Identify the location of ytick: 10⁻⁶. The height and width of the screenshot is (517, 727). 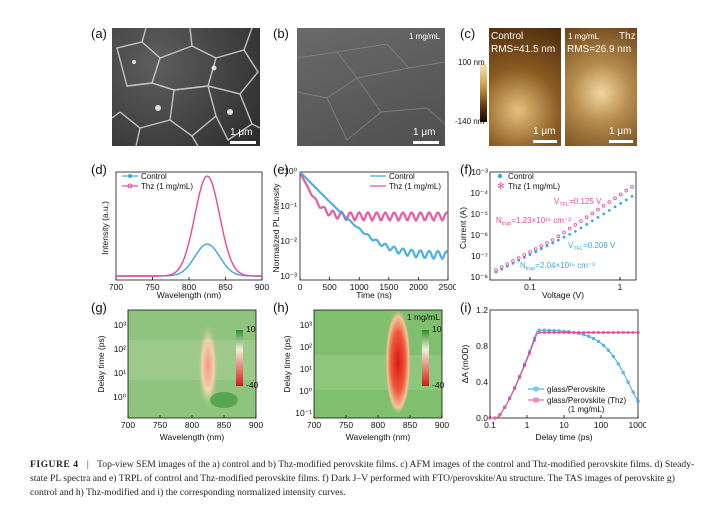
(479, 235).